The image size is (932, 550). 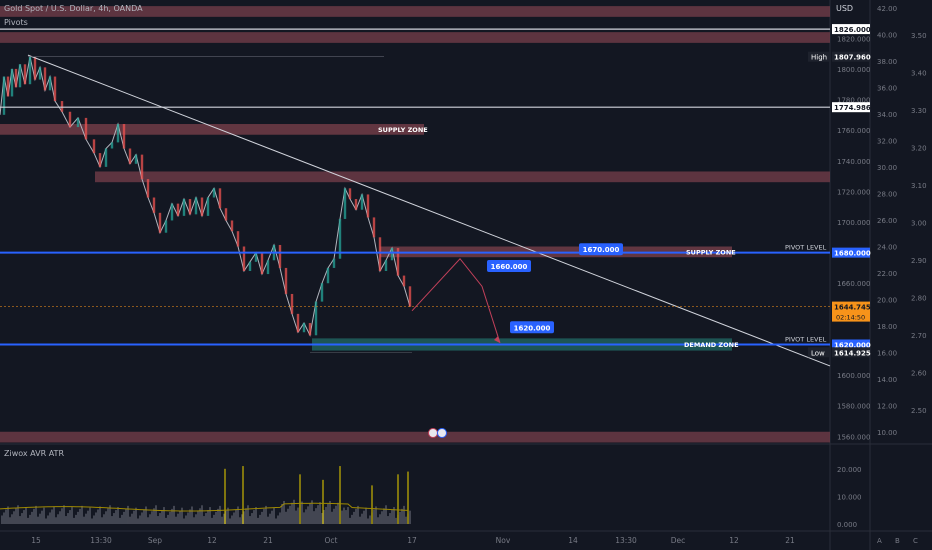 I want to click on price-axis-label: 1826.000, so click(x=851, y=29).